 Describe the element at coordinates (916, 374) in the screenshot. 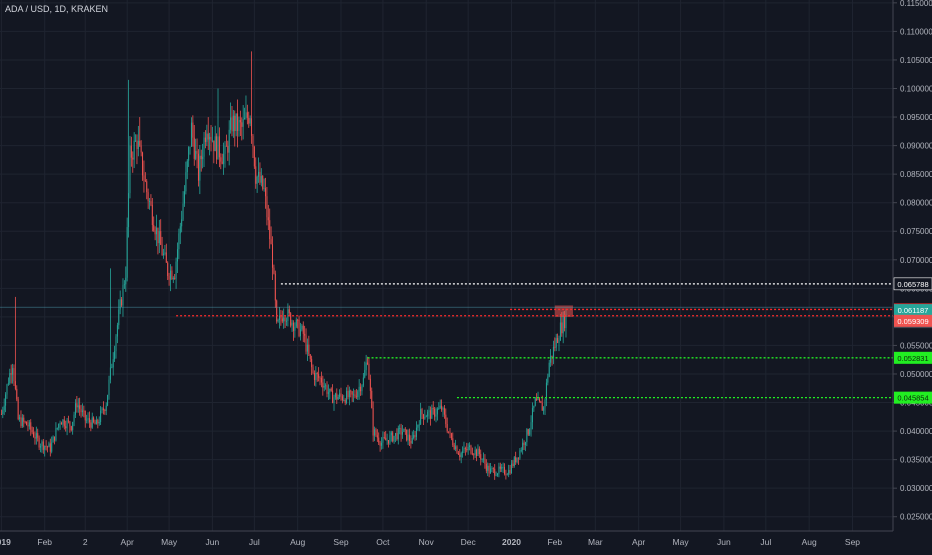

I see `y-tick-label: 0.050000` at that location.